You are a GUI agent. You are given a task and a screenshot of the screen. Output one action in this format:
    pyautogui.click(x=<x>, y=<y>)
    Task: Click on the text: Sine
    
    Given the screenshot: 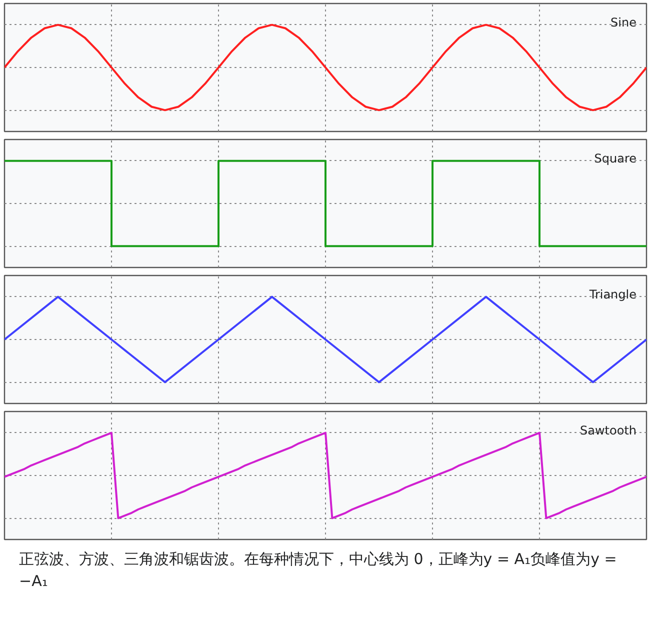 What is the action you would take?
    pyautogui.click(x=623, y=23)
    